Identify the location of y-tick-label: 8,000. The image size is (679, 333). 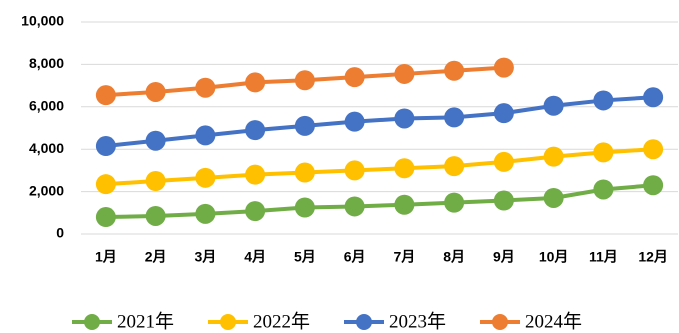
(46, 63).